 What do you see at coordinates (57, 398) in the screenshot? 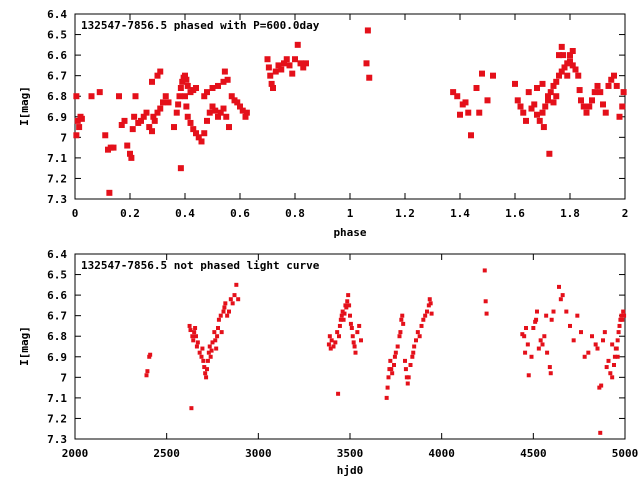
I see `unphased-y-tick-label: 7.1` at bounding box center [57, 398].